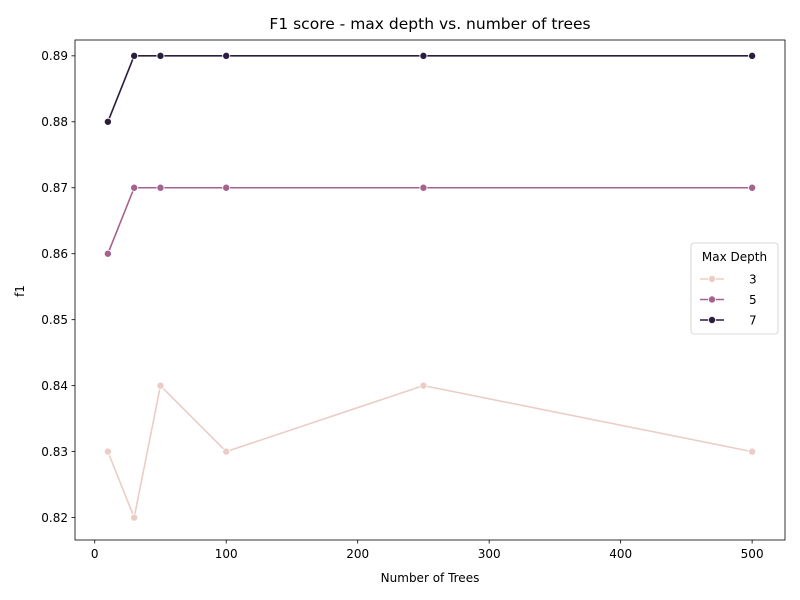 The width and height of the screenshot is (800, 600). What do you see at coordinates (357, 554) in the screenshot?
I see `x-tick-label: 200` at bounding box center [357, 554].